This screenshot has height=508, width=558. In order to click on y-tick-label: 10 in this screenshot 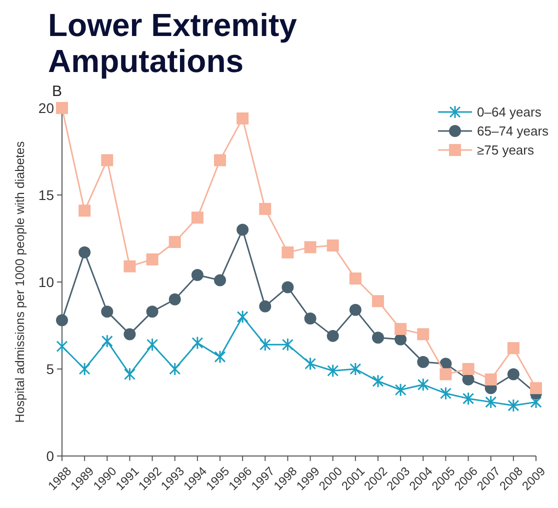, I will do `click(46, 282)`.